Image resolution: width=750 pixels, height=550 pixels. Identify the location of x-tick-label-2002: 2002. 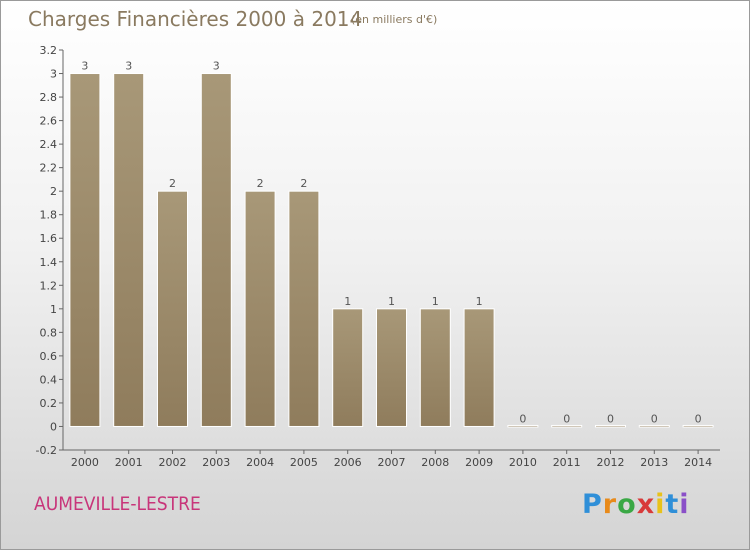
(173, 462).